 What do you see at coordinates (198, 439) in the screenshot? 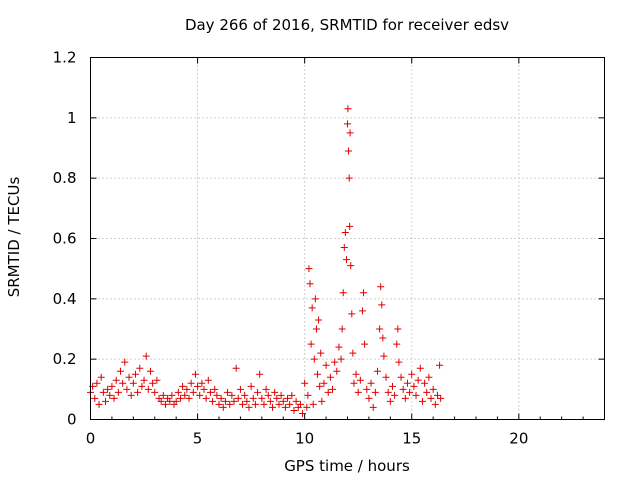
I see `x-tick-label: 5` at bounding box center [198, 439].